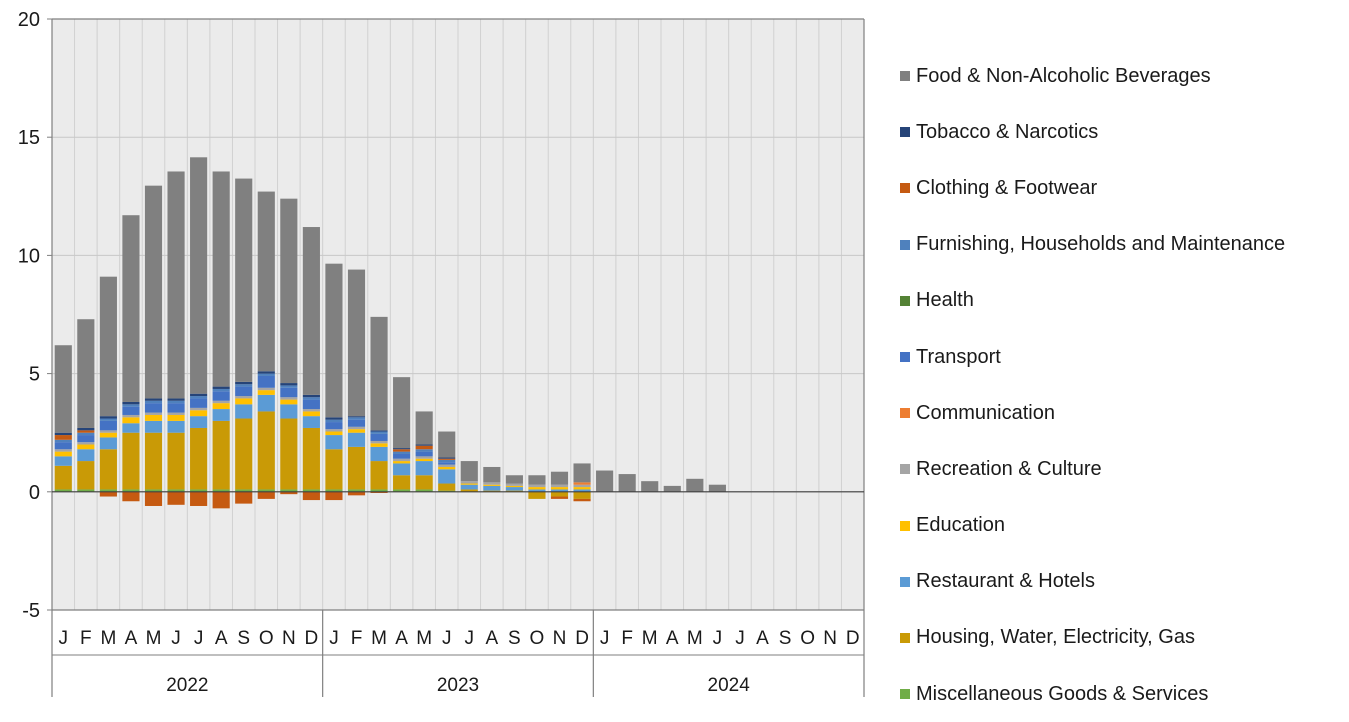  What do you see at coordinates (1120, 301) in the screenshot?
I see `legend-item: Health` at bounding box center [1120, 301].